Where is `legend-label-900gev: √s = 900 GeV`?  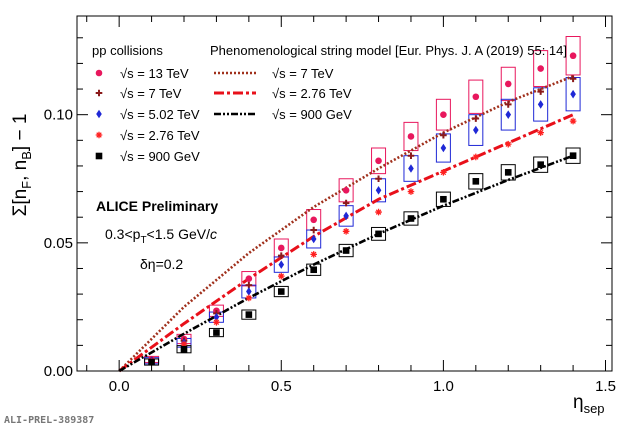
legend-label-900gev: √s = 900 GeV is located at coordinates (160, 156).